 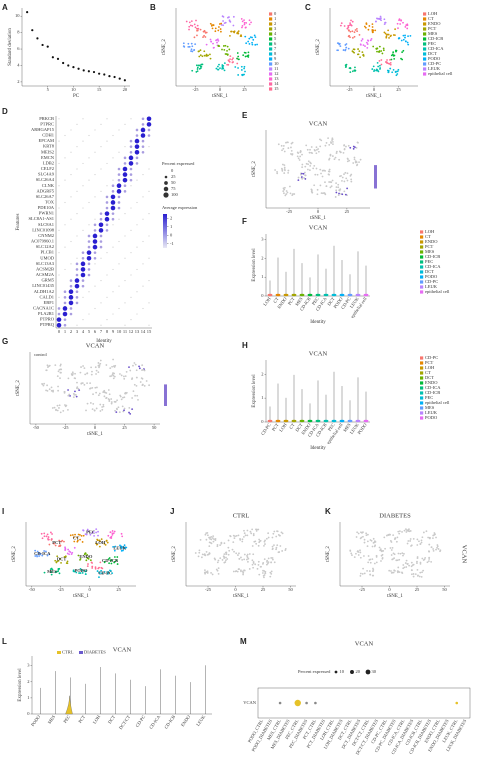 I want to click on x-axis-label: tSNE_1, so click(x=241, y=596).